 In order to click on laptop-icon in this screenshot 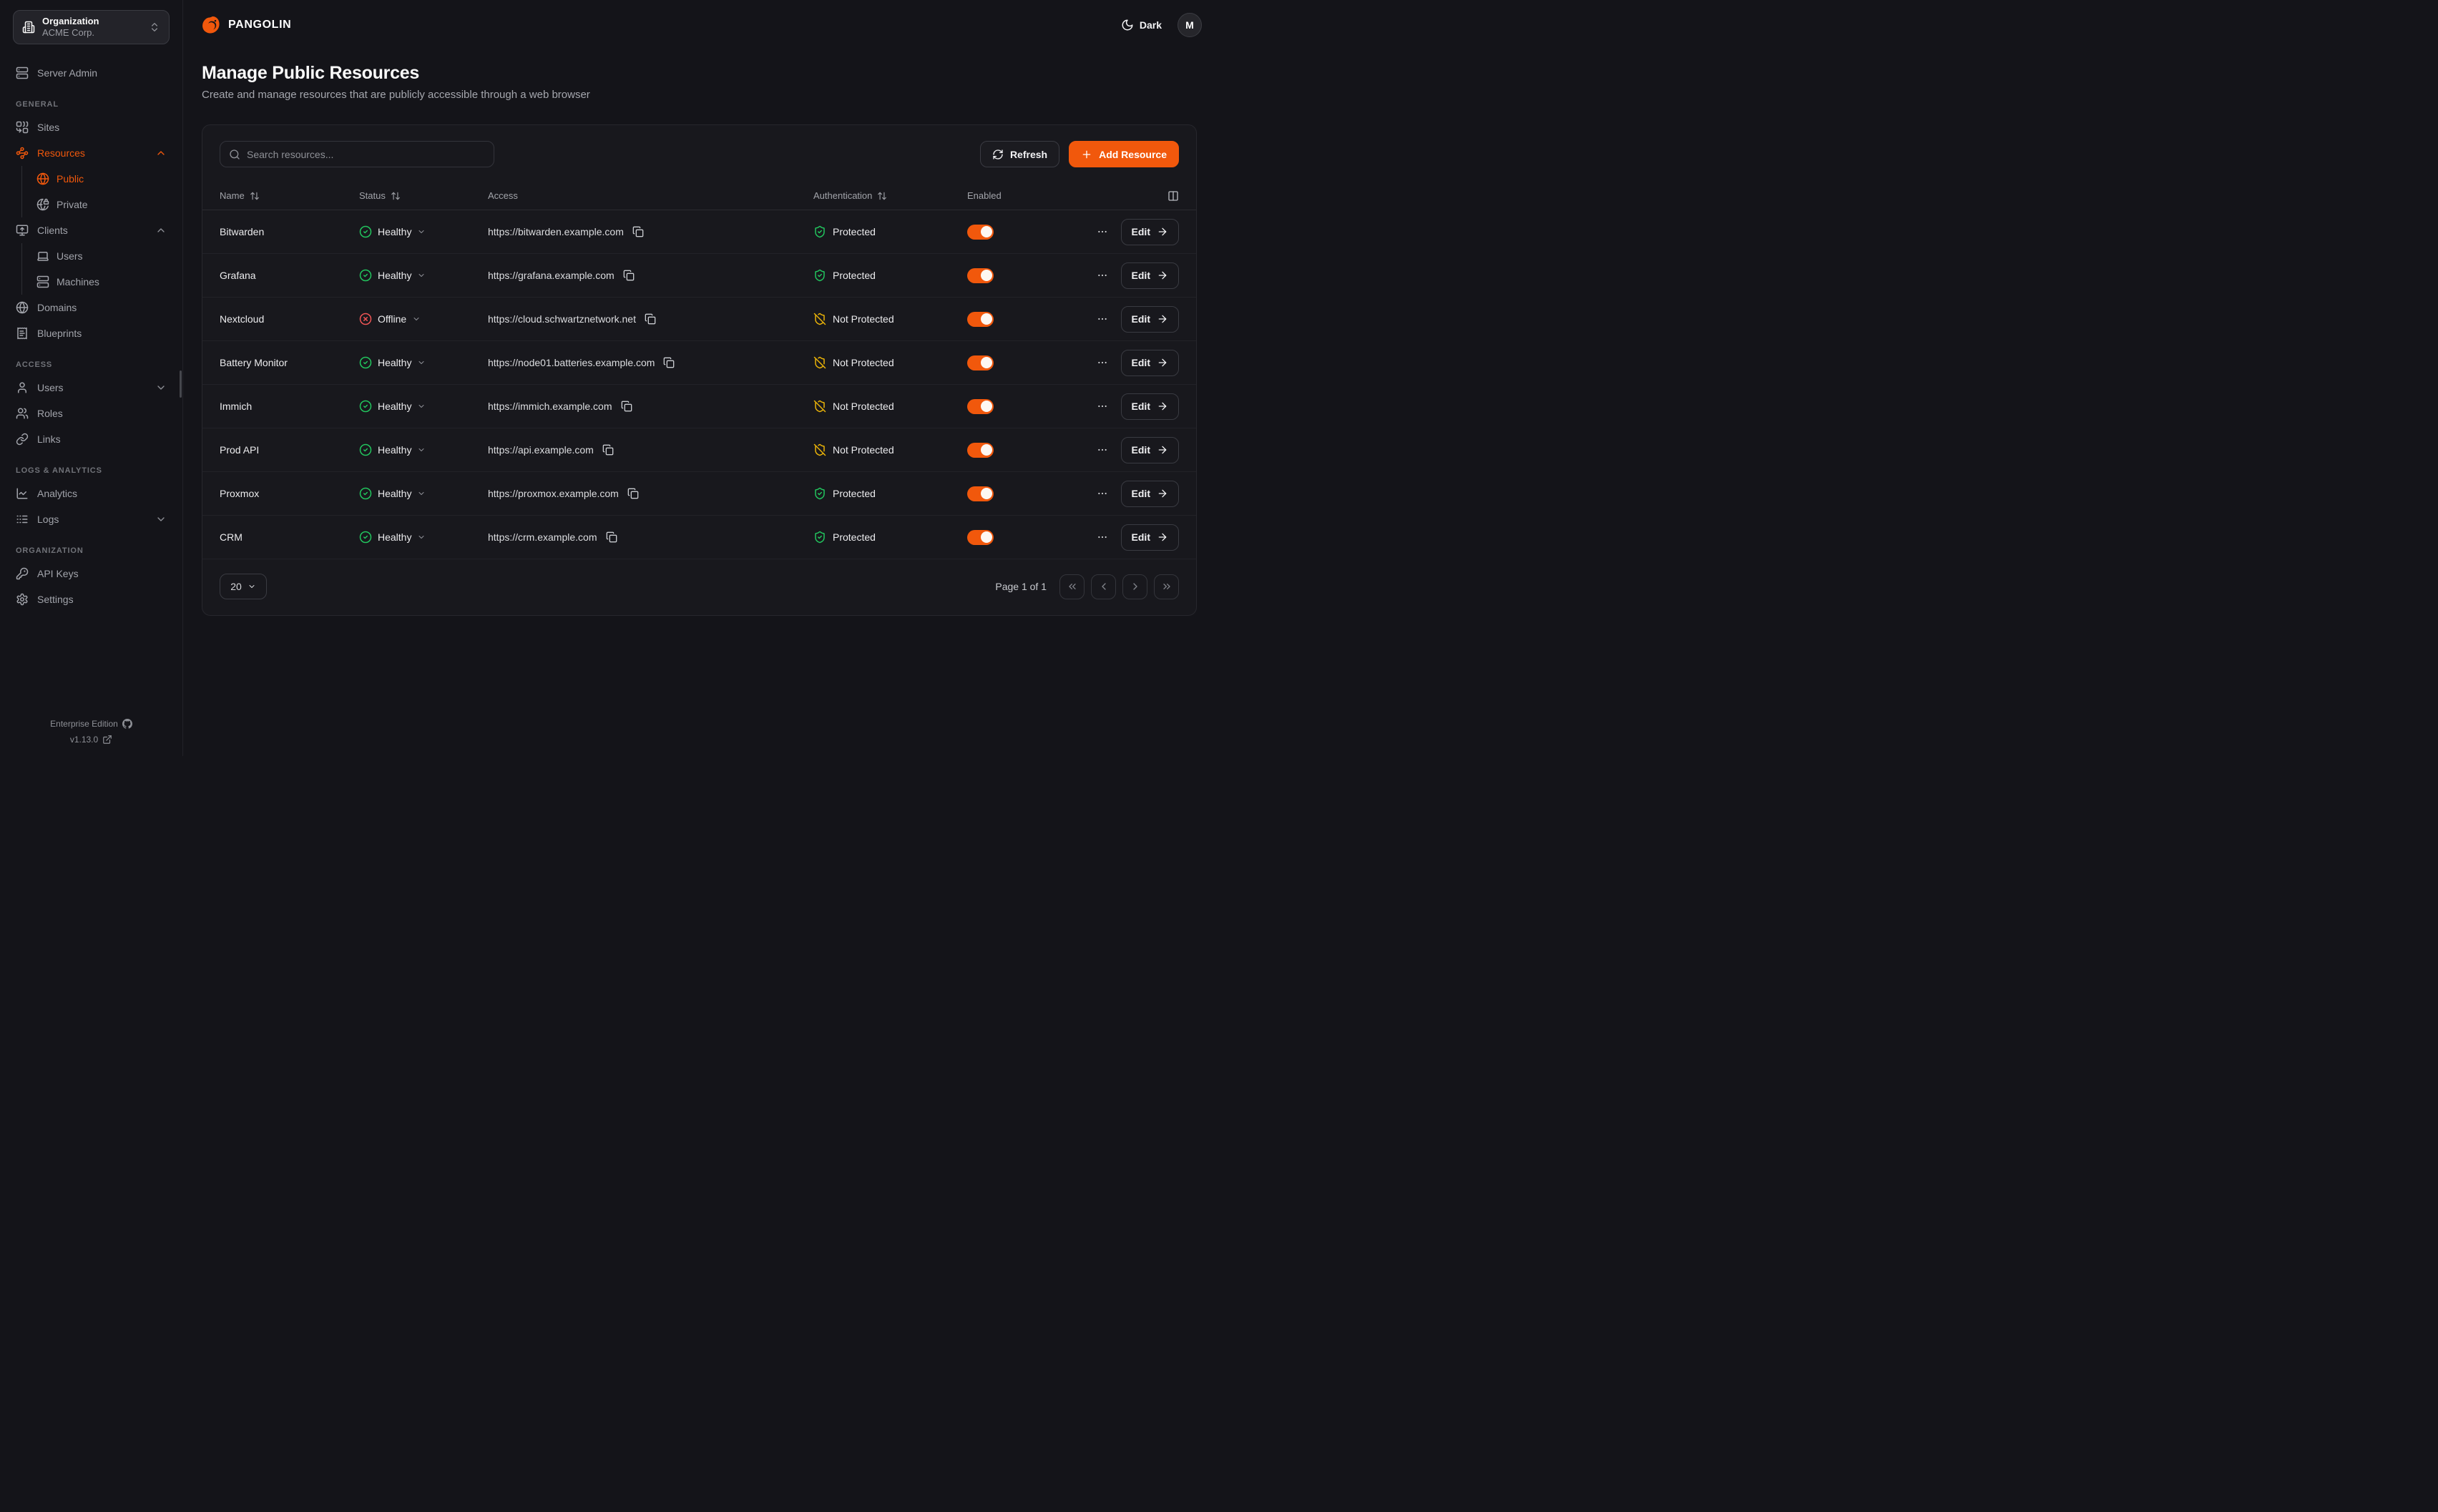, I will do `click(43, 256)`.